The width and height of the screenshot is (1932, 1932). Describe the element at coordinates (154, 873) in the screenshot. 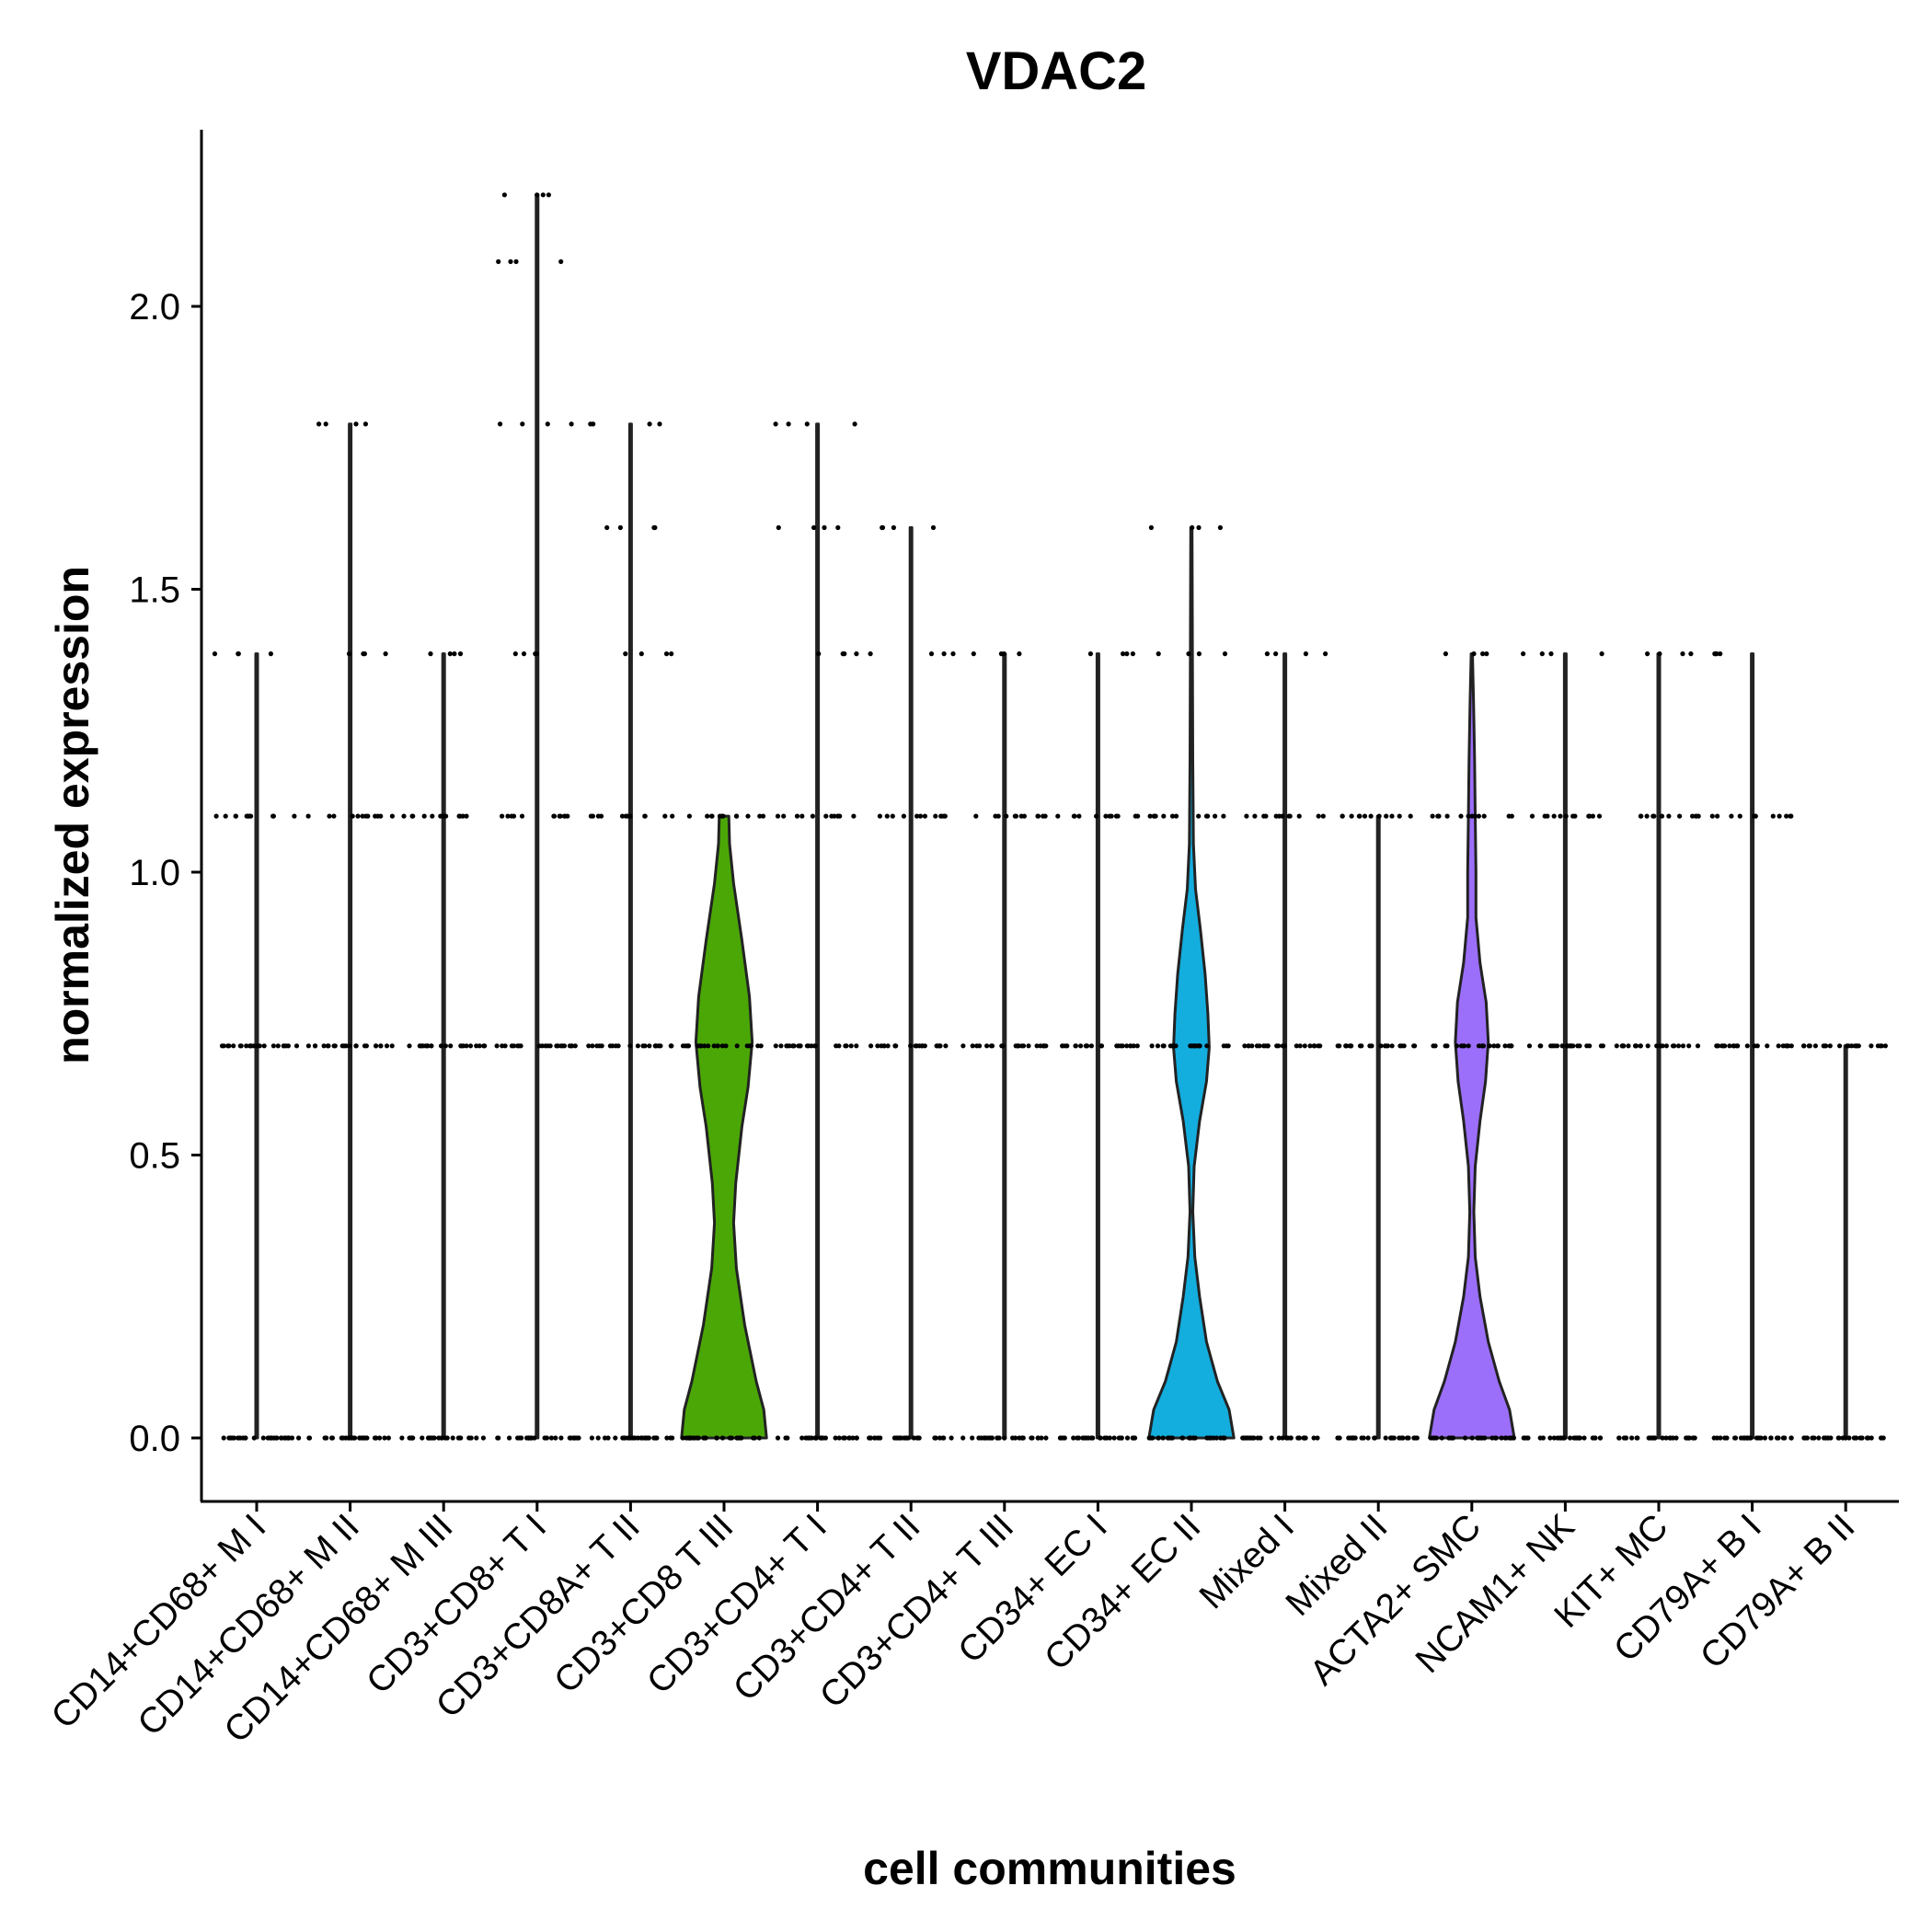

I see `y-tick-label: 1.0` at that location.